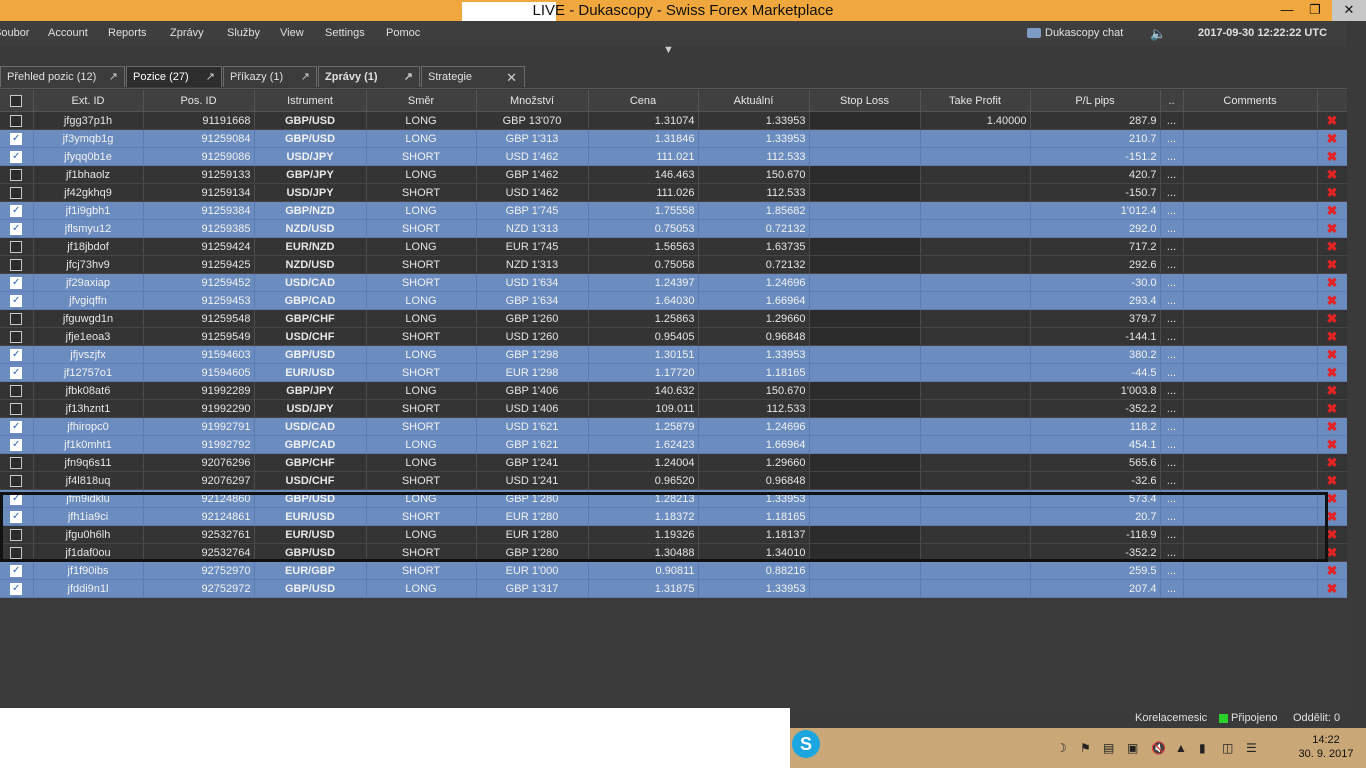  I want to click on tab-pozice: Pozice (27) ↗, so click(174, 76).